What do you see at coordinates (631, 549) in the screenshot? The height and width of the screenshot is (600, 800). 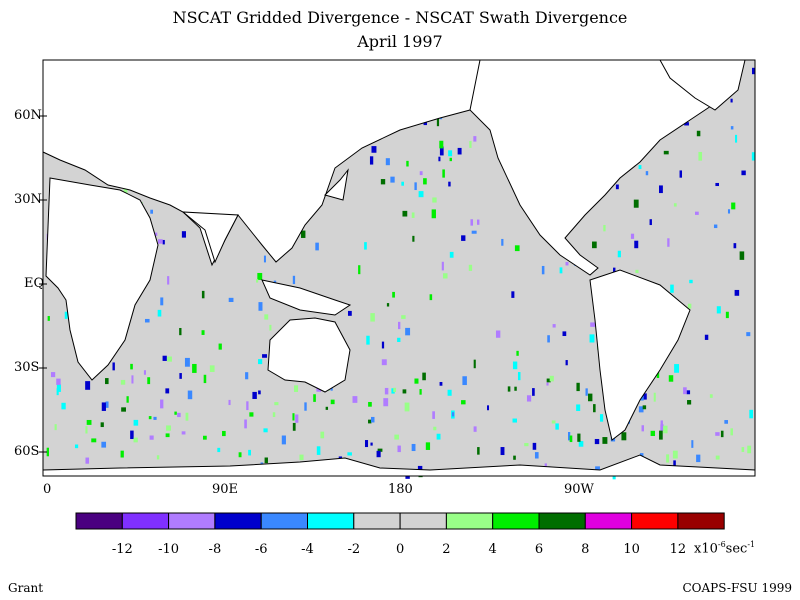 I see `colorbar-tick-label: 10` at bounding box center [631, 549].